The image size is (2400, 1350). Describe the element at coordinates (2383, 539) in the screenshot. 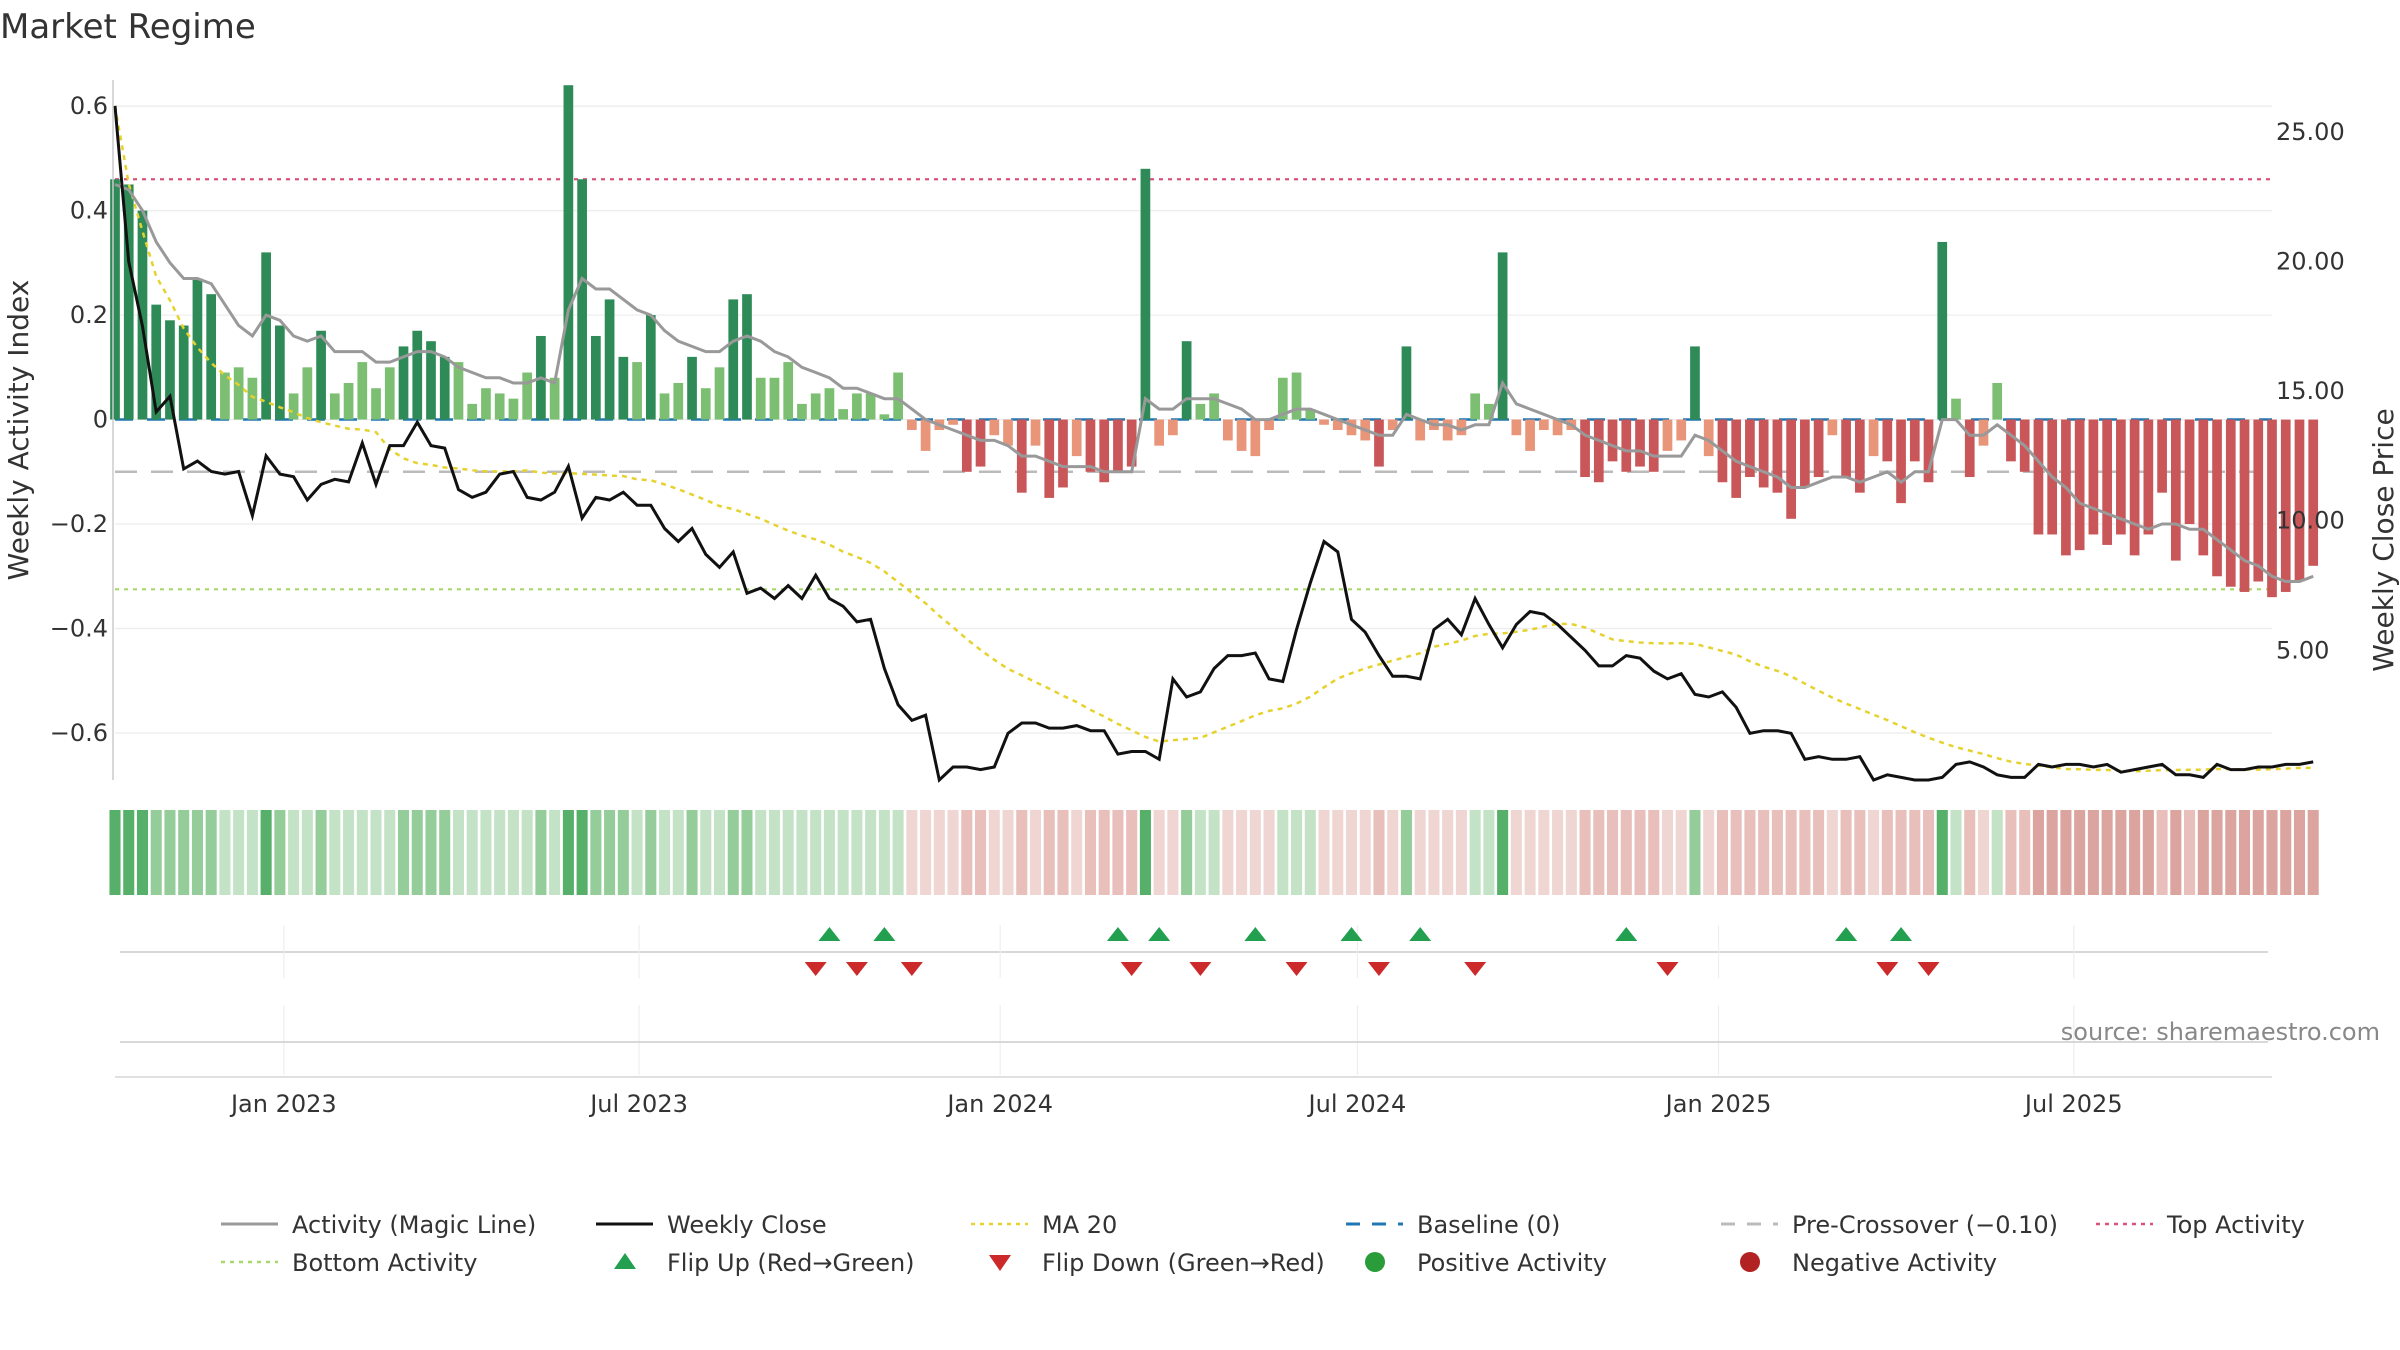

I see `right-axis-title: Weekly Close Price` at that location.